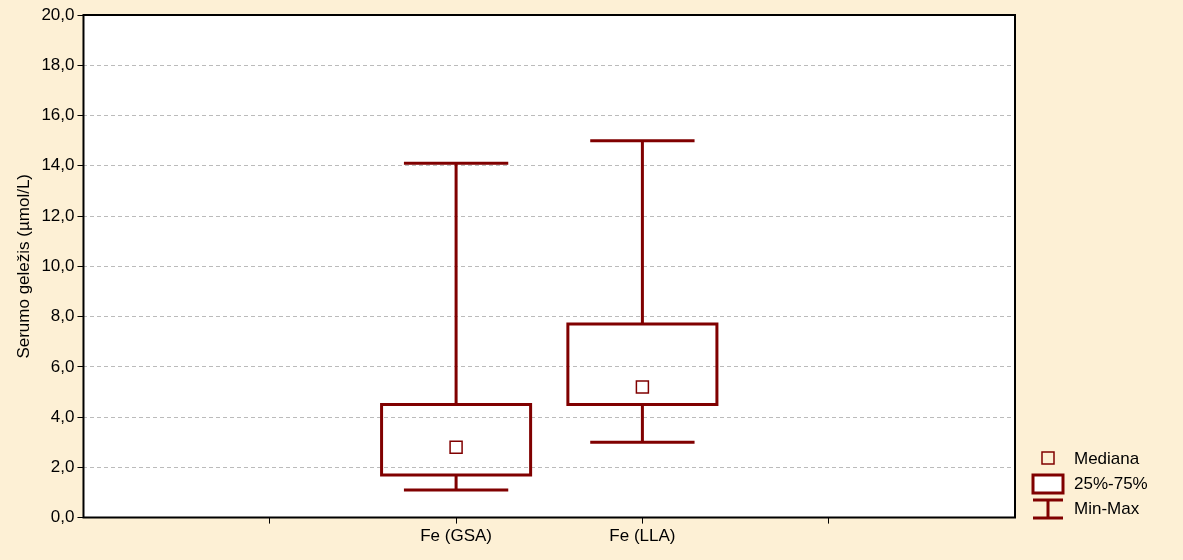 The height and width of the screenshot is (560, 1183). What do you see at coordinates (1107, 508) in the screenshot?
I see `text: Min-Max` at bounding box center [1107, 508].